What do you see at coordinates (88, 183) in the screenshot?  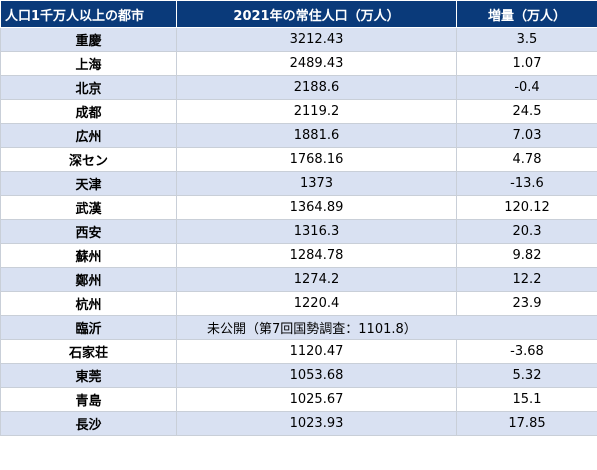 I see `city-cell: 天津` at bounding box center [88, 183].